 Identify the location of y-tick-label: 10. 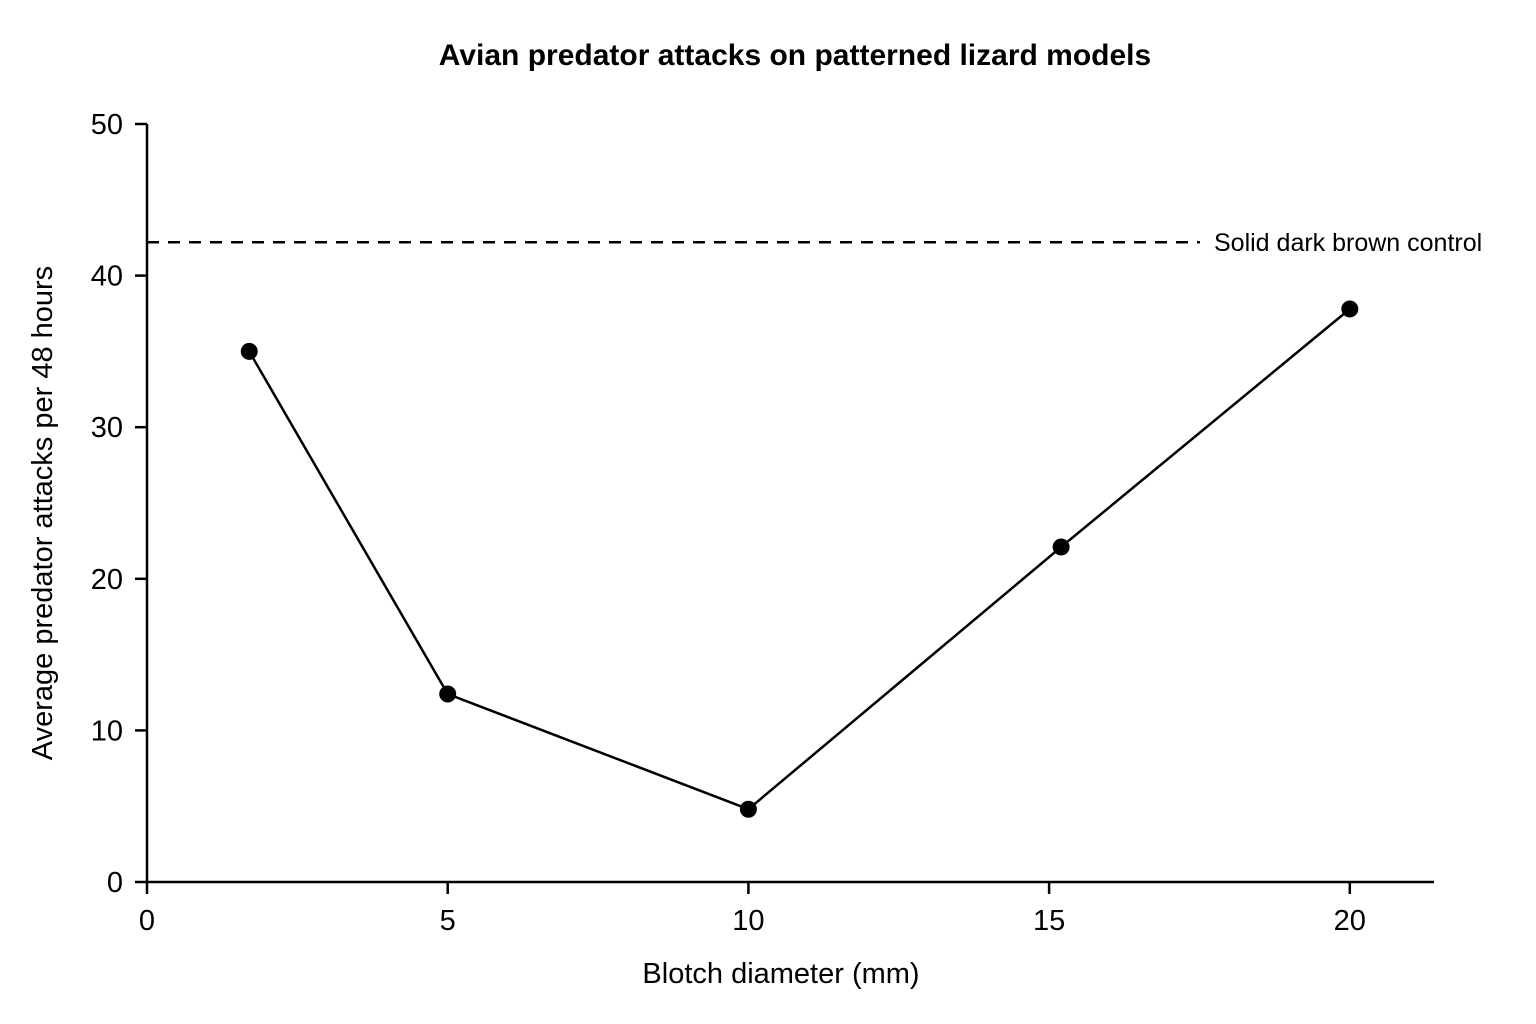
(107, 731).